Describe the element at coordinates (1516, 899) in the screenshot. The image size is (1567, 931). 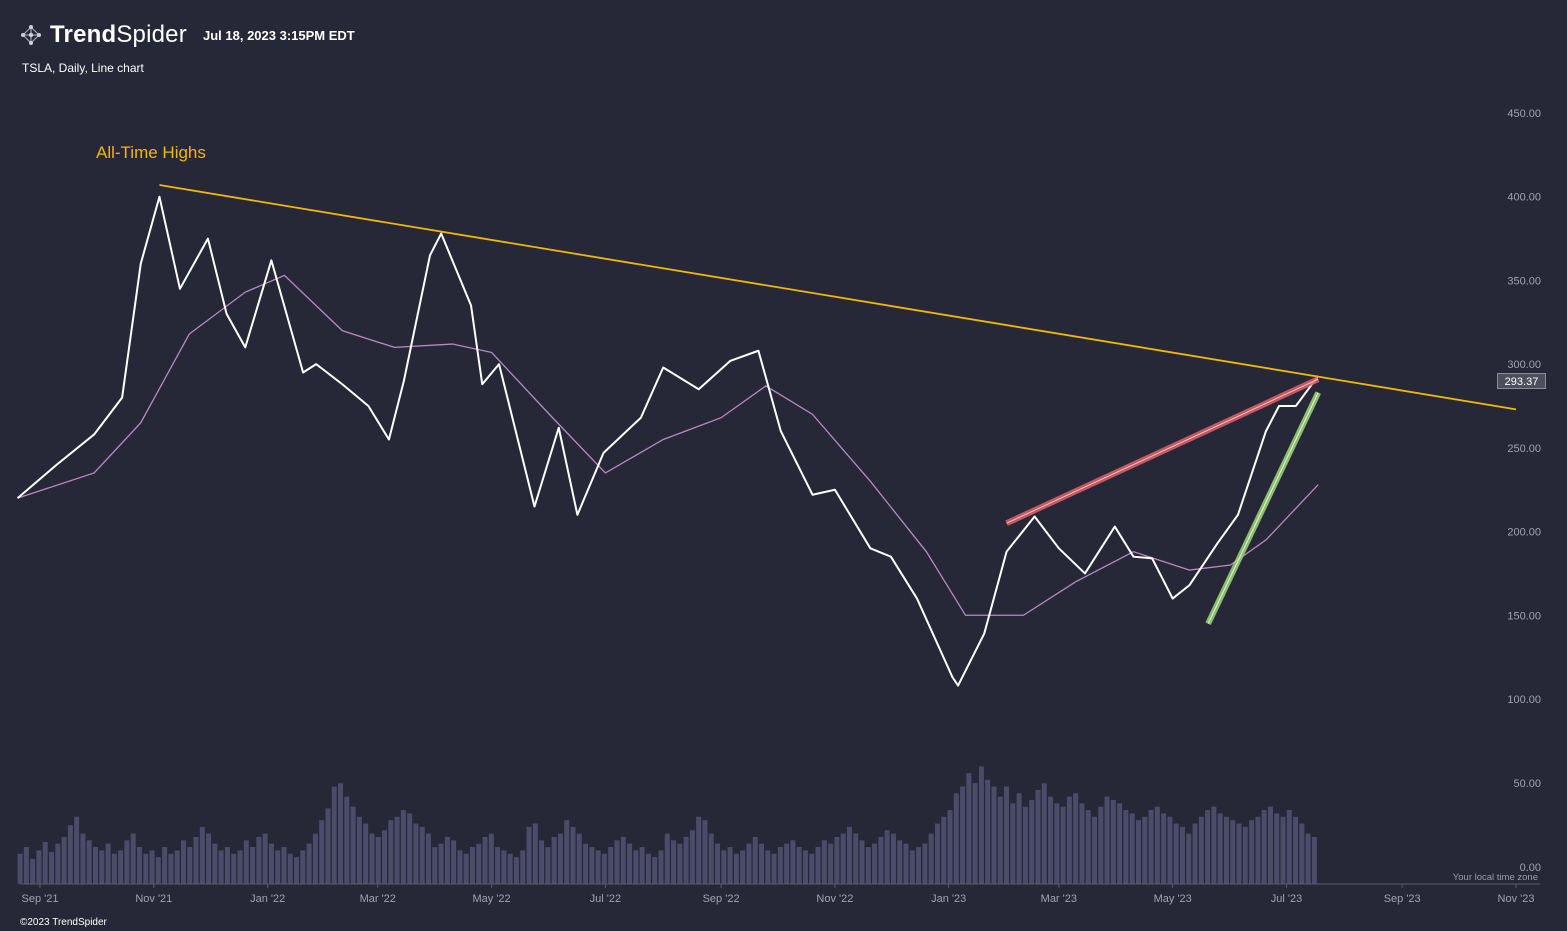
I see `time-tick-label: Nov '23` at that location.